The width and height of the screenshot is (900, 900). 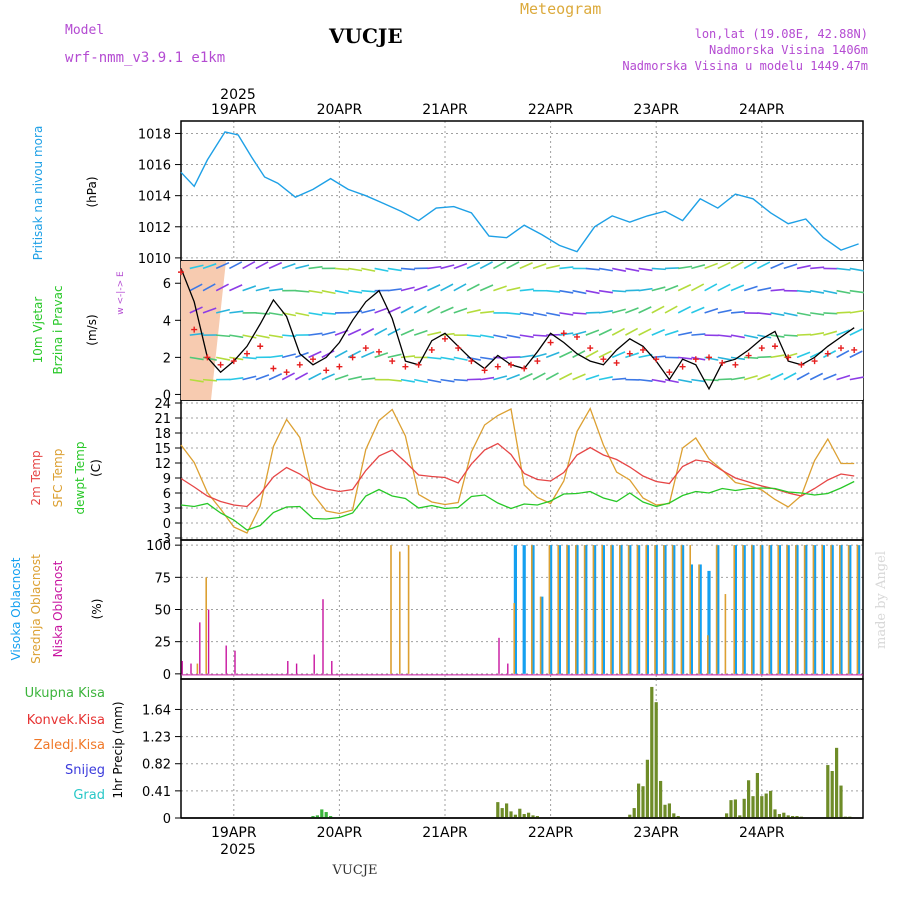 What do you see at coordinates (551, 833) in the screenshot?
I see `bottom-day-label: 22APR` at bounding box center [551, 833].